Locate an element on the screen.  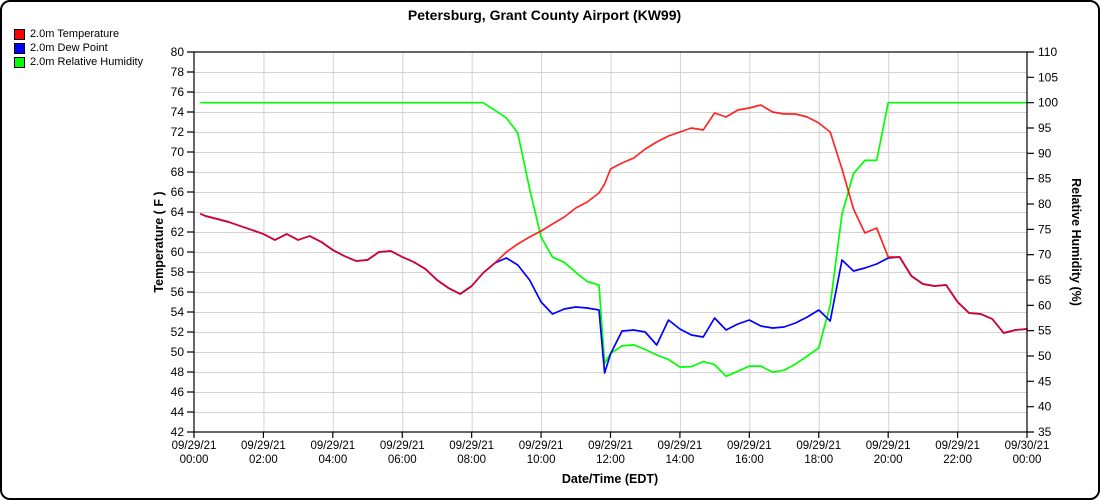
chart-title: Petersburg, Grant County Airport (KW99) is located at coordinates (544, 15).